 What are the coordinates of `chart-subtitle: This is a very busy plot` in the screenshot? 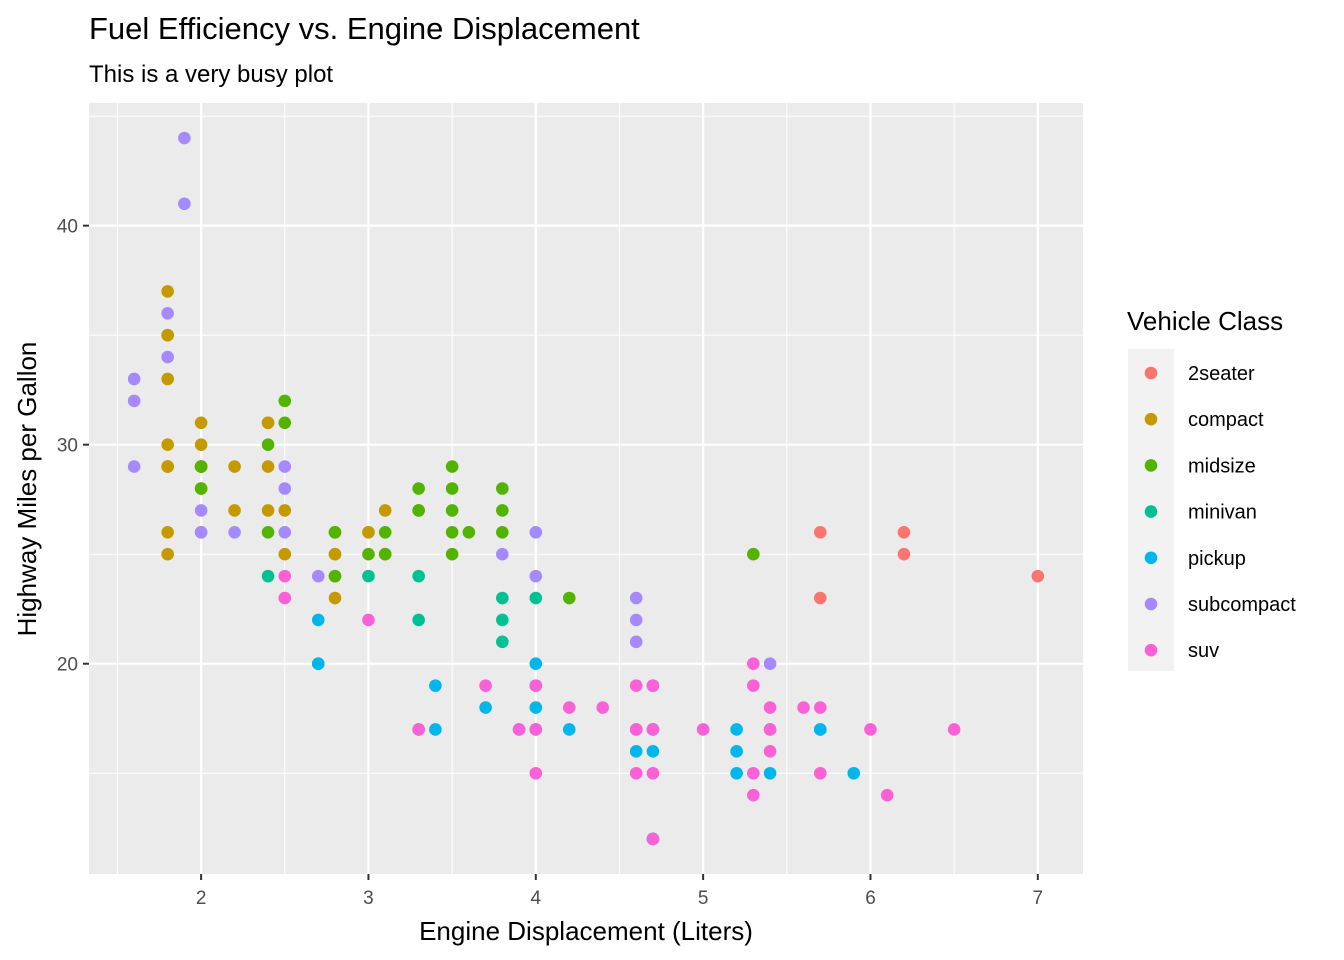 It's located at (211, 74).